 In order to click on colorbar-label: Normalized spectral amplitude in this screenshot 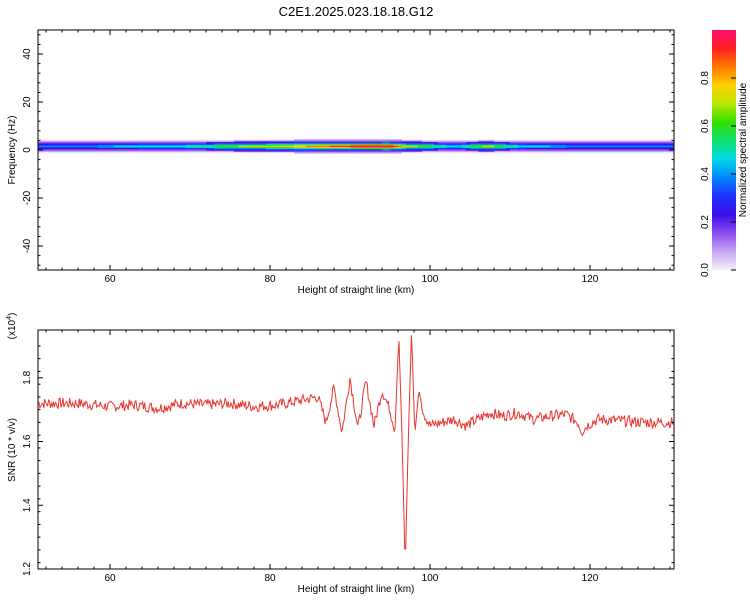, I will do `click(743, 149)`.